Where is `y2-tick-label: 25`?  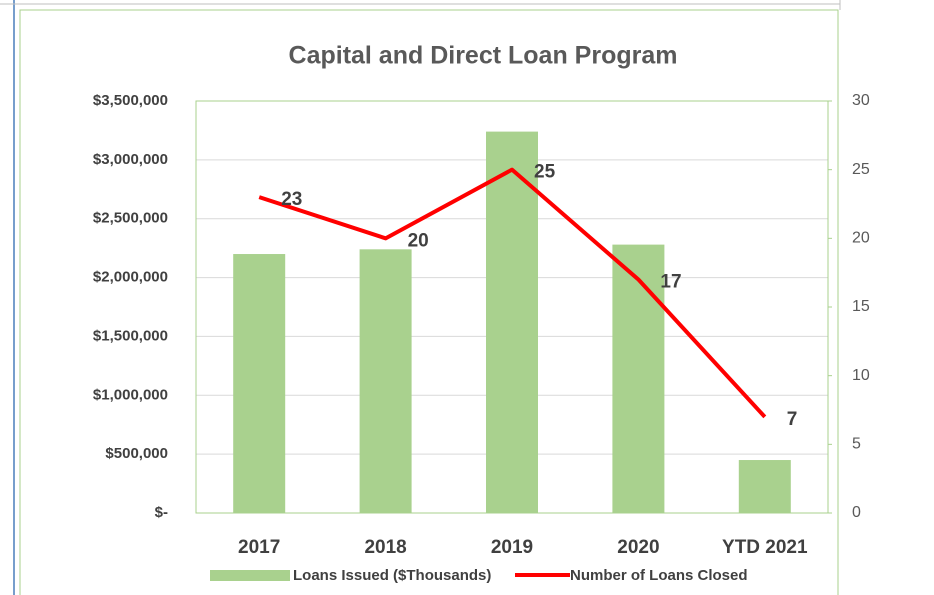 y2-tick-label: 25 is located at coordinates (861, 169).